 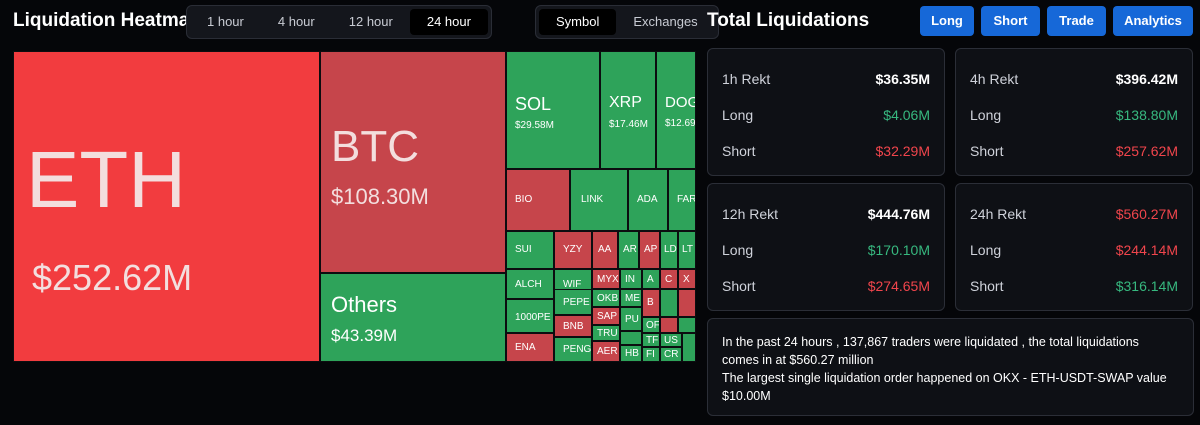 I want to click on view-symbol: Symbol, so click(x=578, y=22).